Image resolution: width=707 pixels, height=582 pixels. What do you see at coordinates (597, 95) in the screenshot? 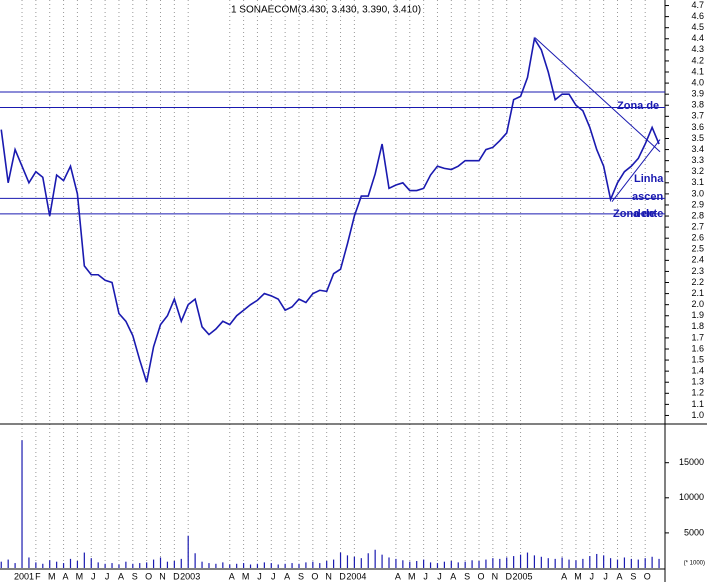
I see `trend-line` at bounding box center [597, 95].